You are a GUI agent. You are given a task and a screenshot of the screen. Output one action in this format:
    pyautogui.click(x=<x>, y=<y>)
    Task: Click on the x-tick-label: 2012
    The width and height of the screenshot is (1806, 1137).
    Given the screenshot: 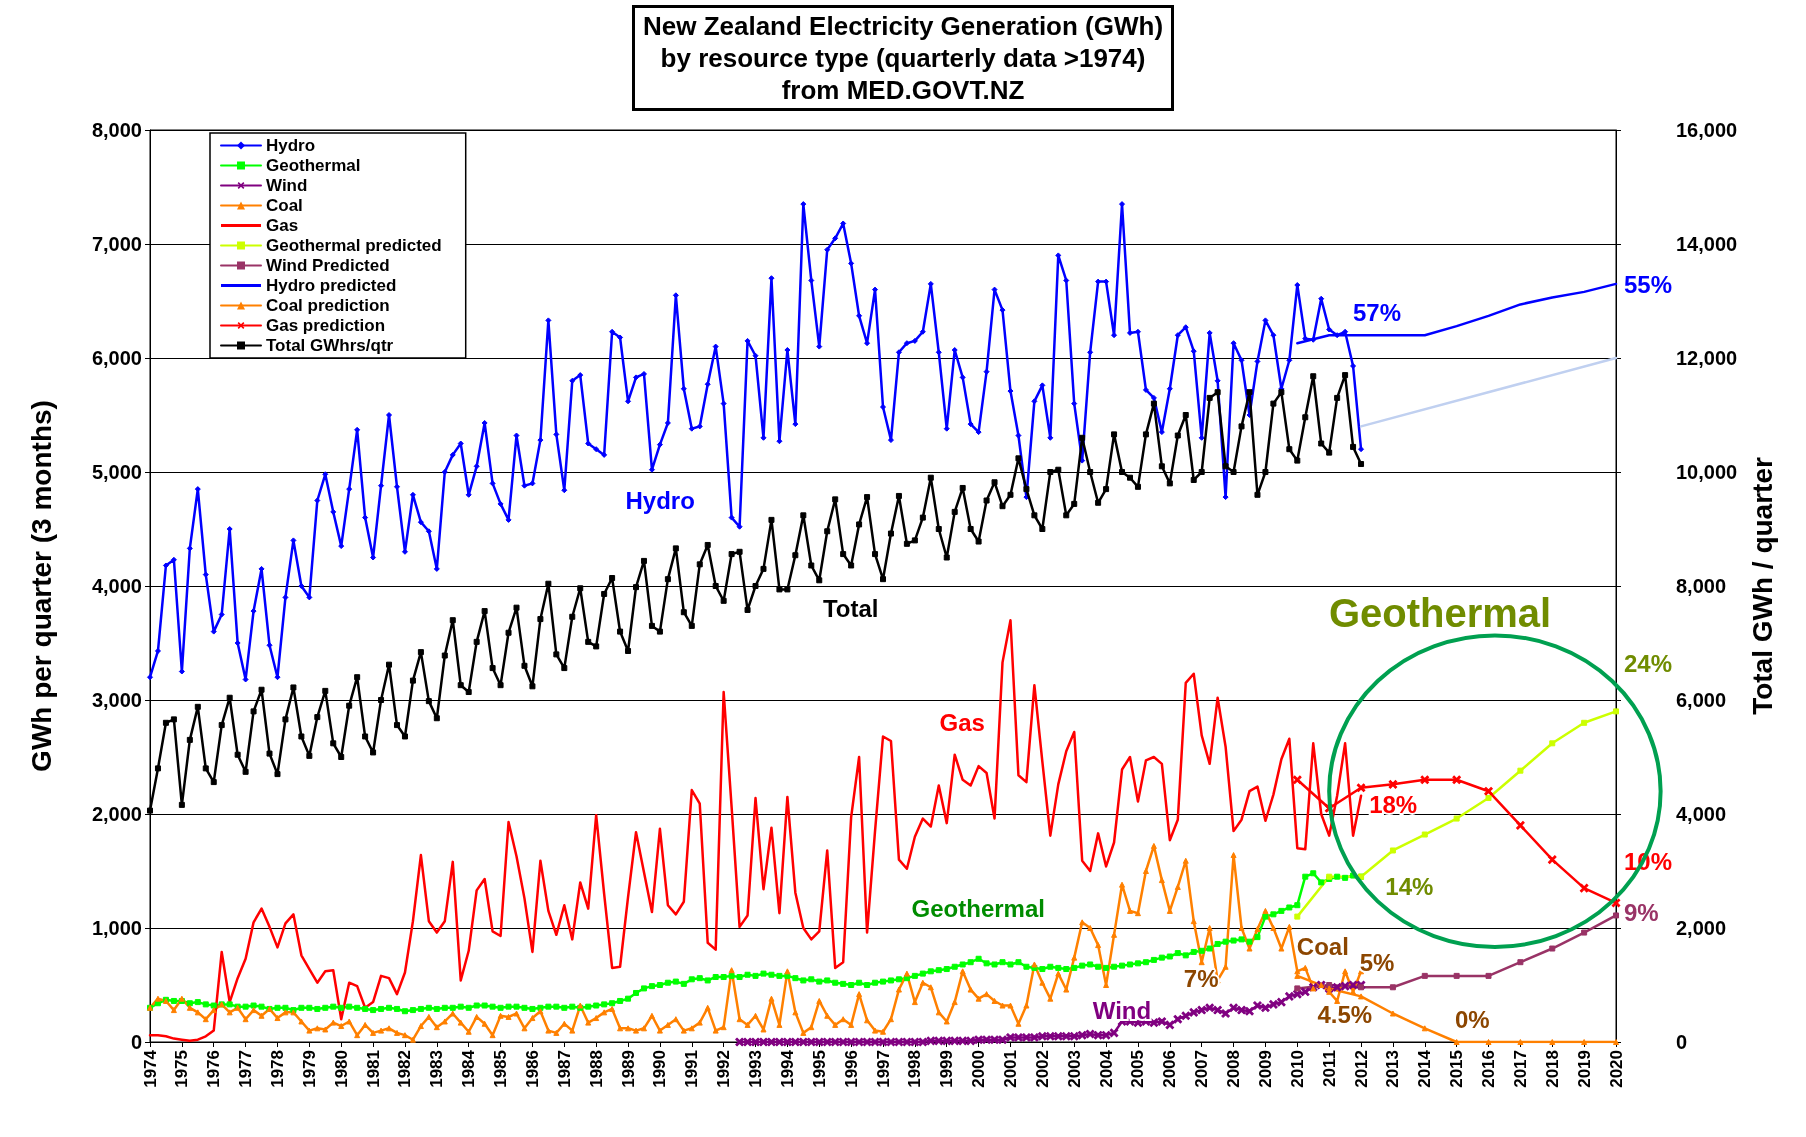 What is the action you would take?
    pyautogui.click(x=1361, y=1069)
    